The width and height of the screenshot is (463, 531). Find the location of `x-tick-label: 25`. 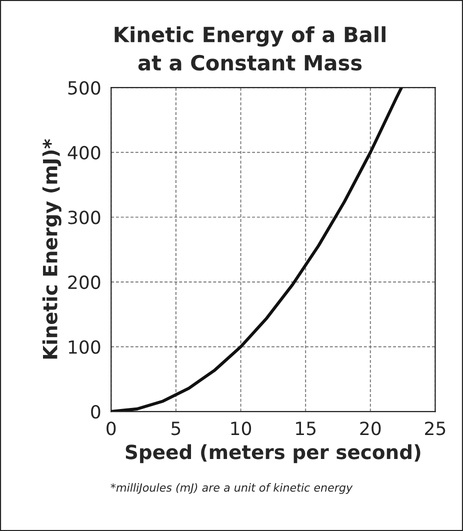

x-tick-label: 25 is located at coordinates (435, 429).